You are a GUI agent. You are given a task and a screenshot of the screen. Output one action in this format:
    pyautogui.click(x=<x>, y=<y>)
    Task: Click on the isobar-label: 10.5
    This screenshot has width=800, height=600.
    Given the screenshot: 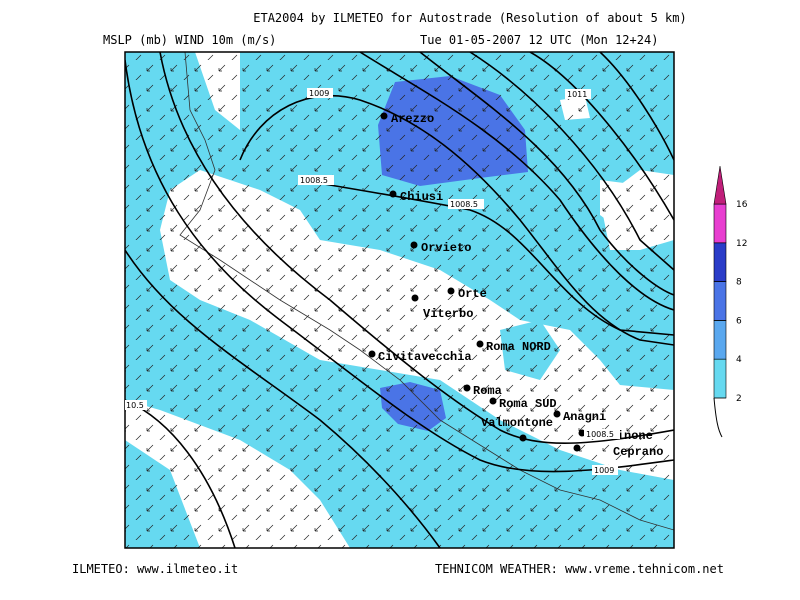 What is the action you would take?
    pyautogui.click(x=135, y=405)
    